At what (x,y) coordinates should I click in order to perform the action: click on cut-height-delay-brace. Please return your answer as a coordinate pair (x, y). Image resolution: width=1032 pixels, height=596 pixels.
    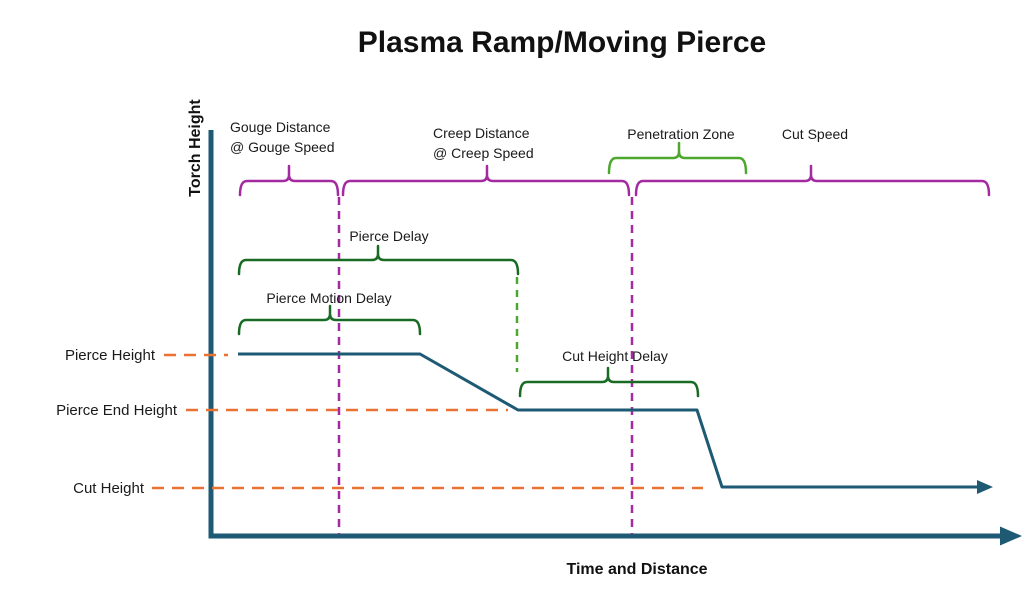
    Looking at the image, I should click on (609, 382).